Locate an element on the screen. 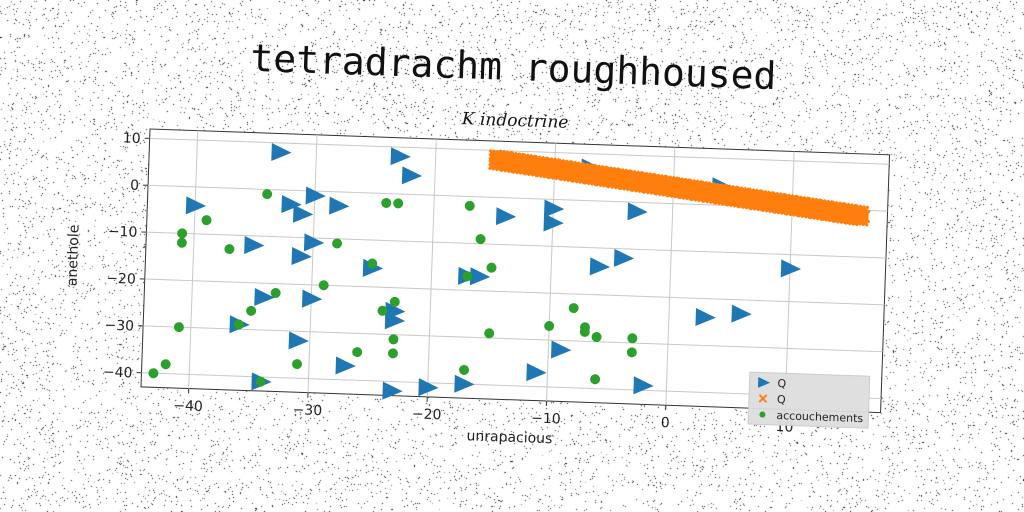 The image size is (1024, 512). y-tick-label: 0 is located at coordinates (134, 186).